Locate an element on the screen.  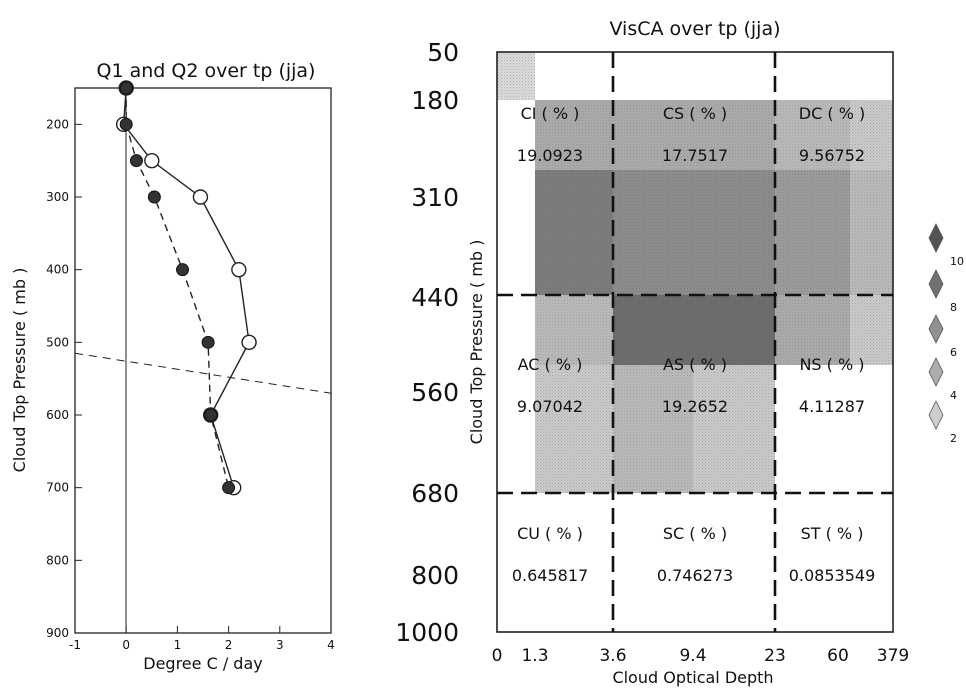
left-y-tick-label: 800 is located at coordinates (57, 560).